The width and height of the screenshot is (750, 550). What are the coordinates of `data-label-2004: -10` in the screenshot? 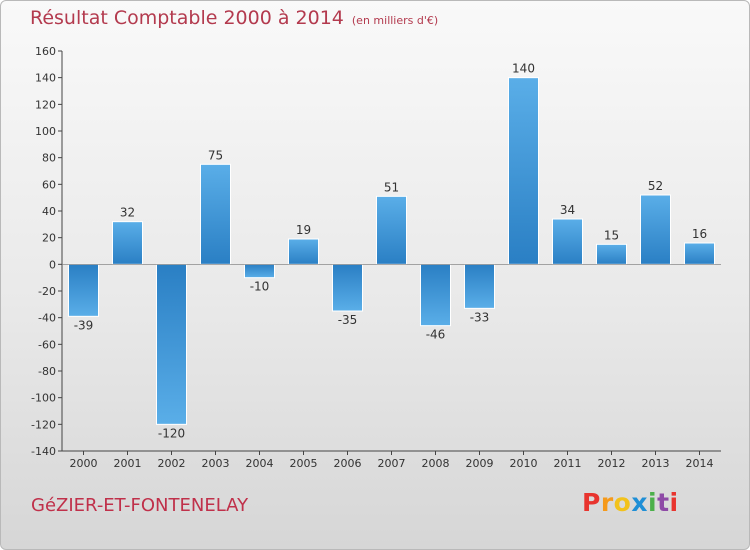 It's located at (260, 287).